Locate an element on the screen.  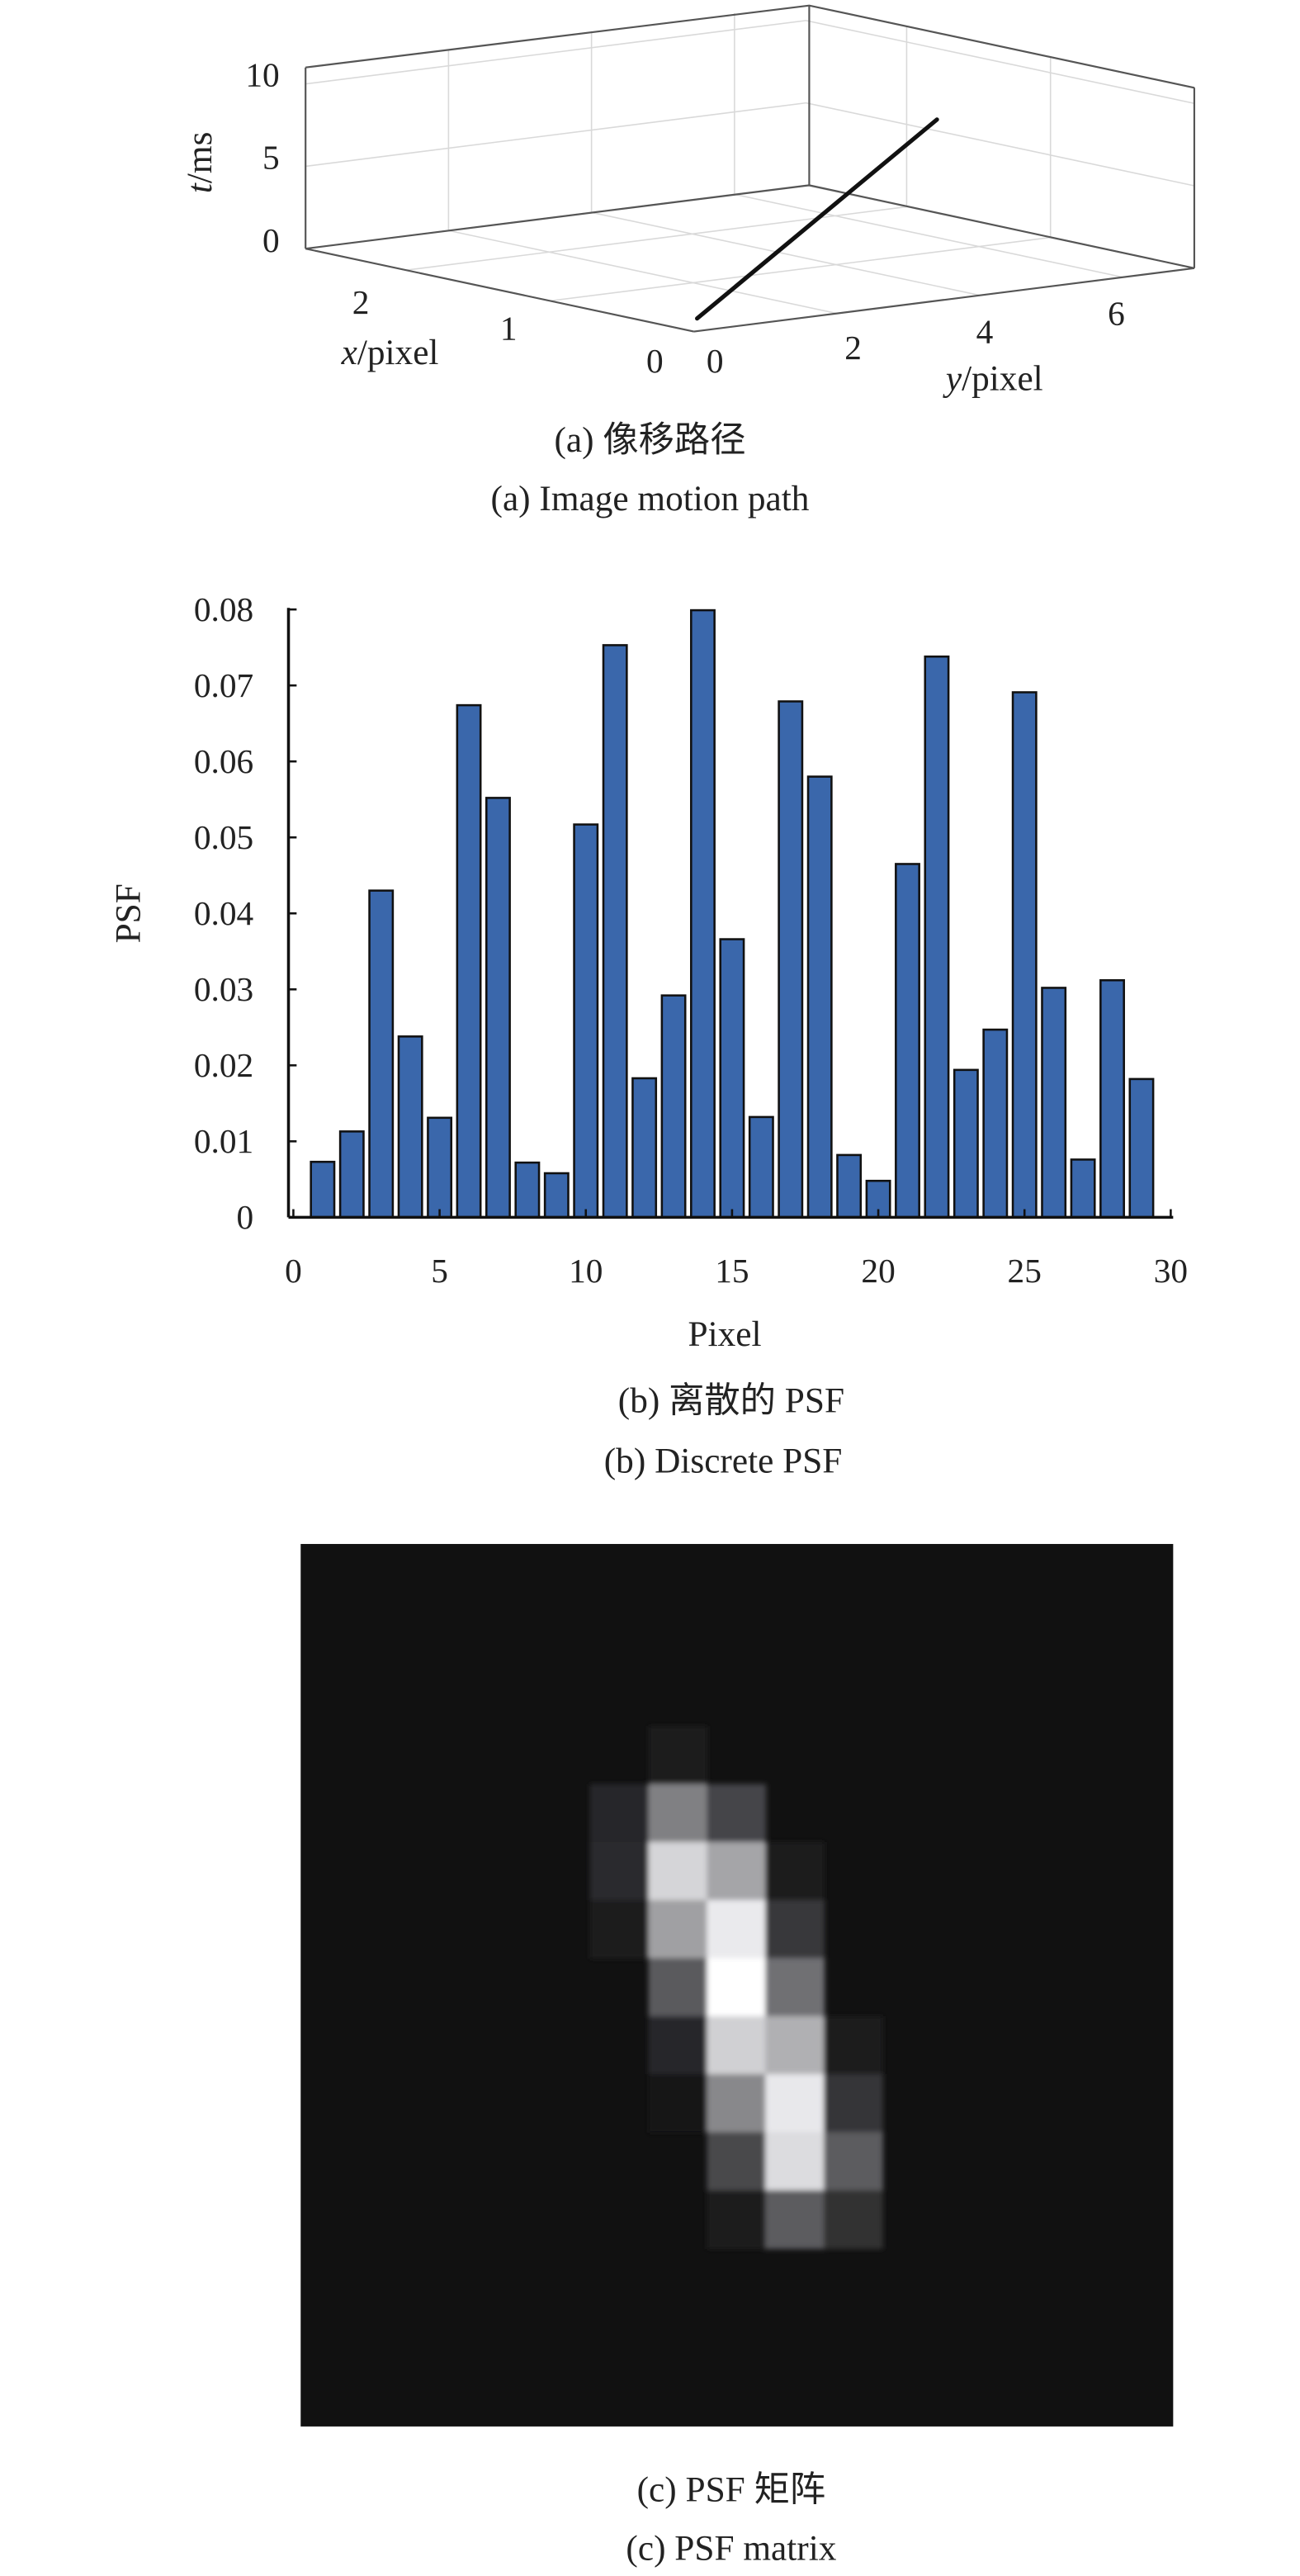
x-tick-label: 10 is located at coordinates (586, 1271).